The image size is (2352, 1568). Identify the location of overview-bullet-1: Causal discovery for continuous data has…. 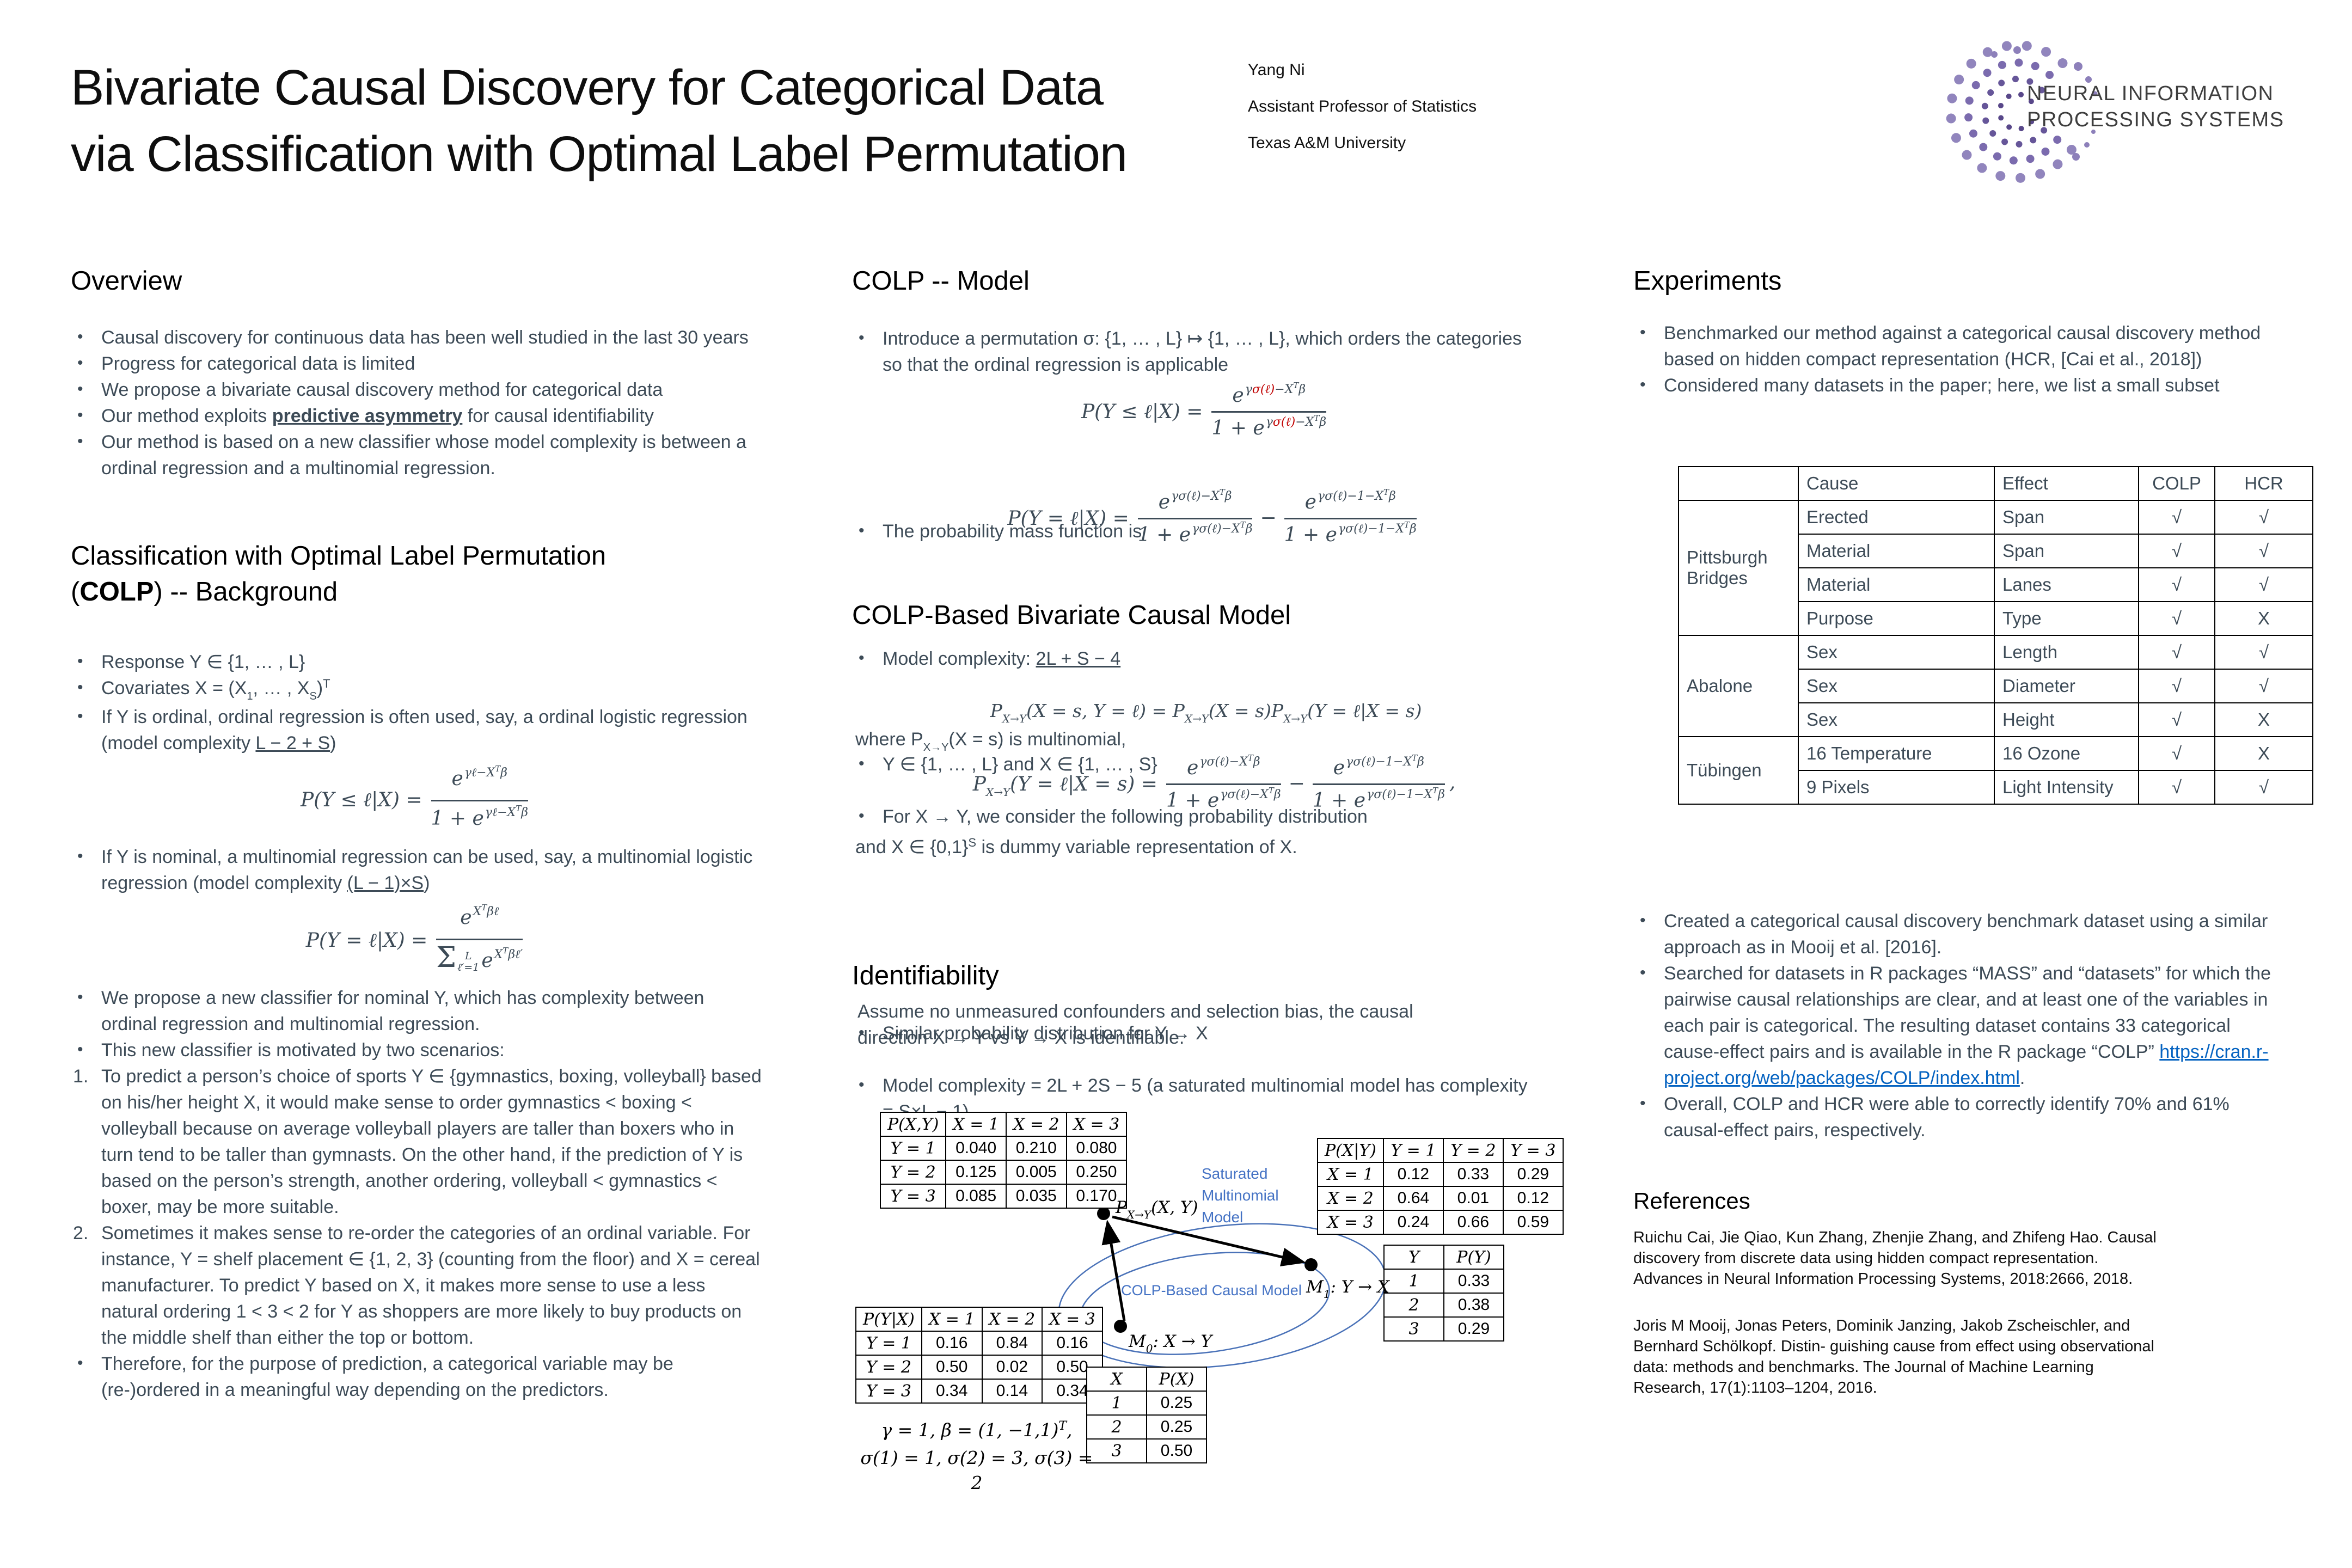
(416, 337).